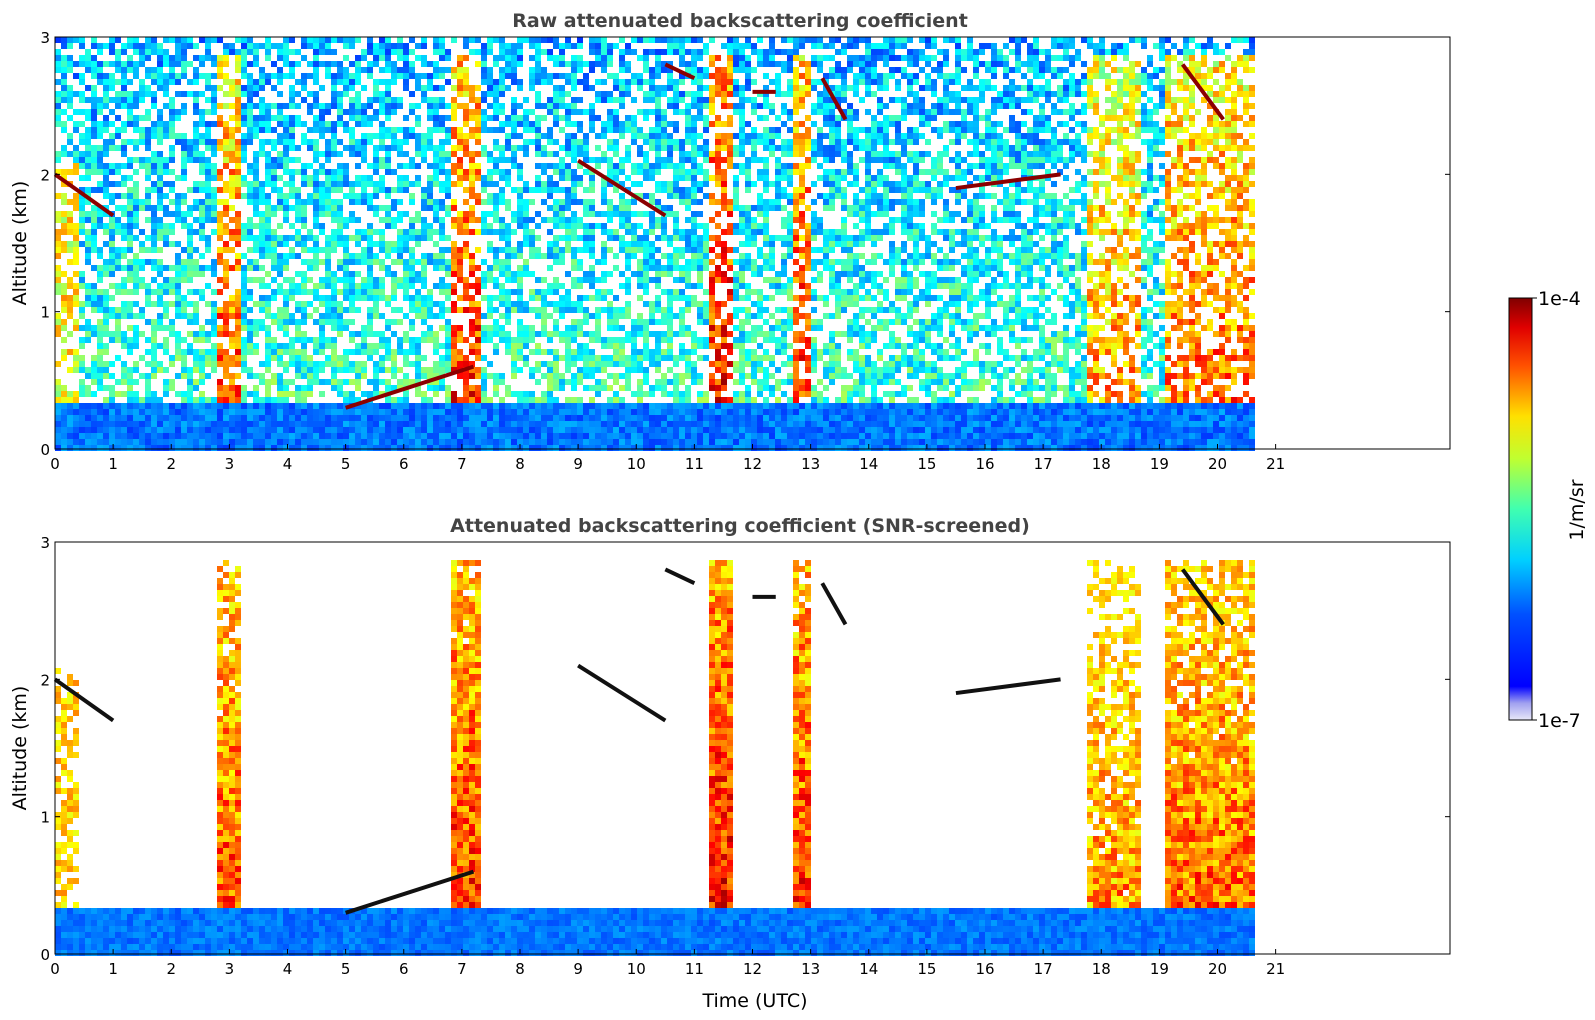  What do you see at coordinates (1559, 721) in the screenshot?
I see `colorbar-min-label: 1e-7` at bounding box center [1559, 721].